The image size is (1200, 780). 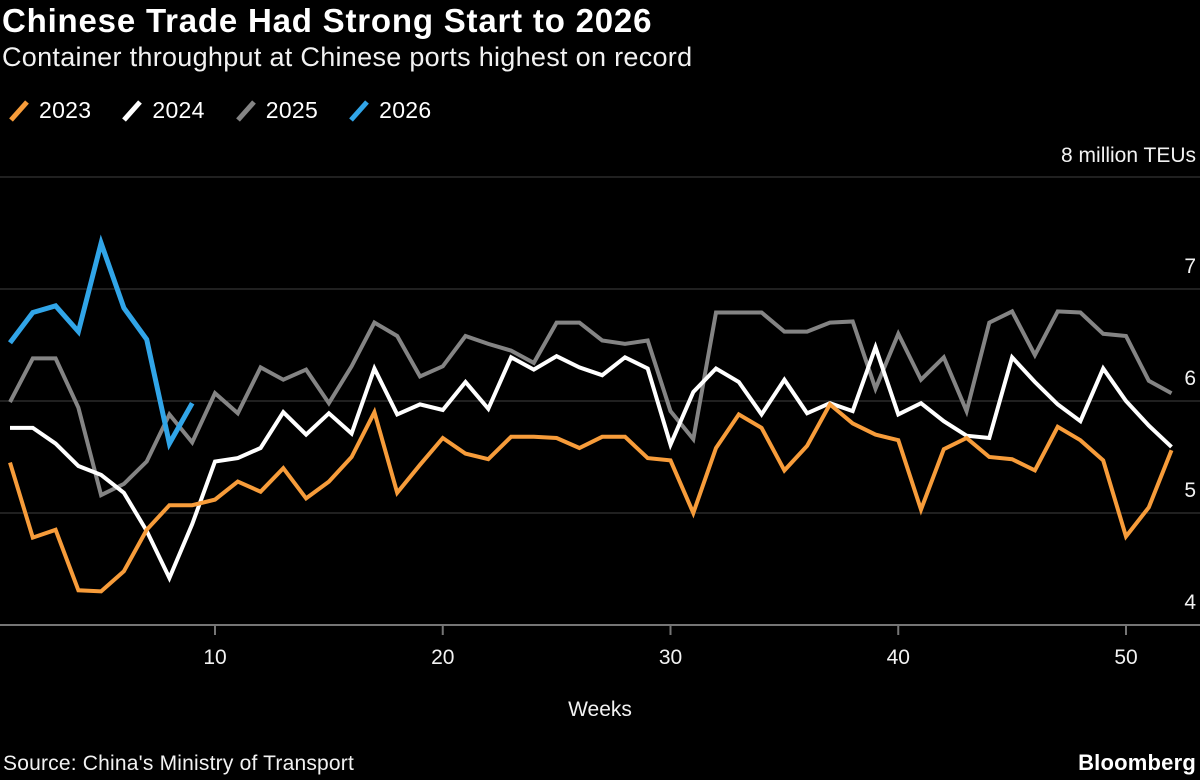 I want to click on source-note: Source: China's Ministry of Transport, so click(x=179, y=763).